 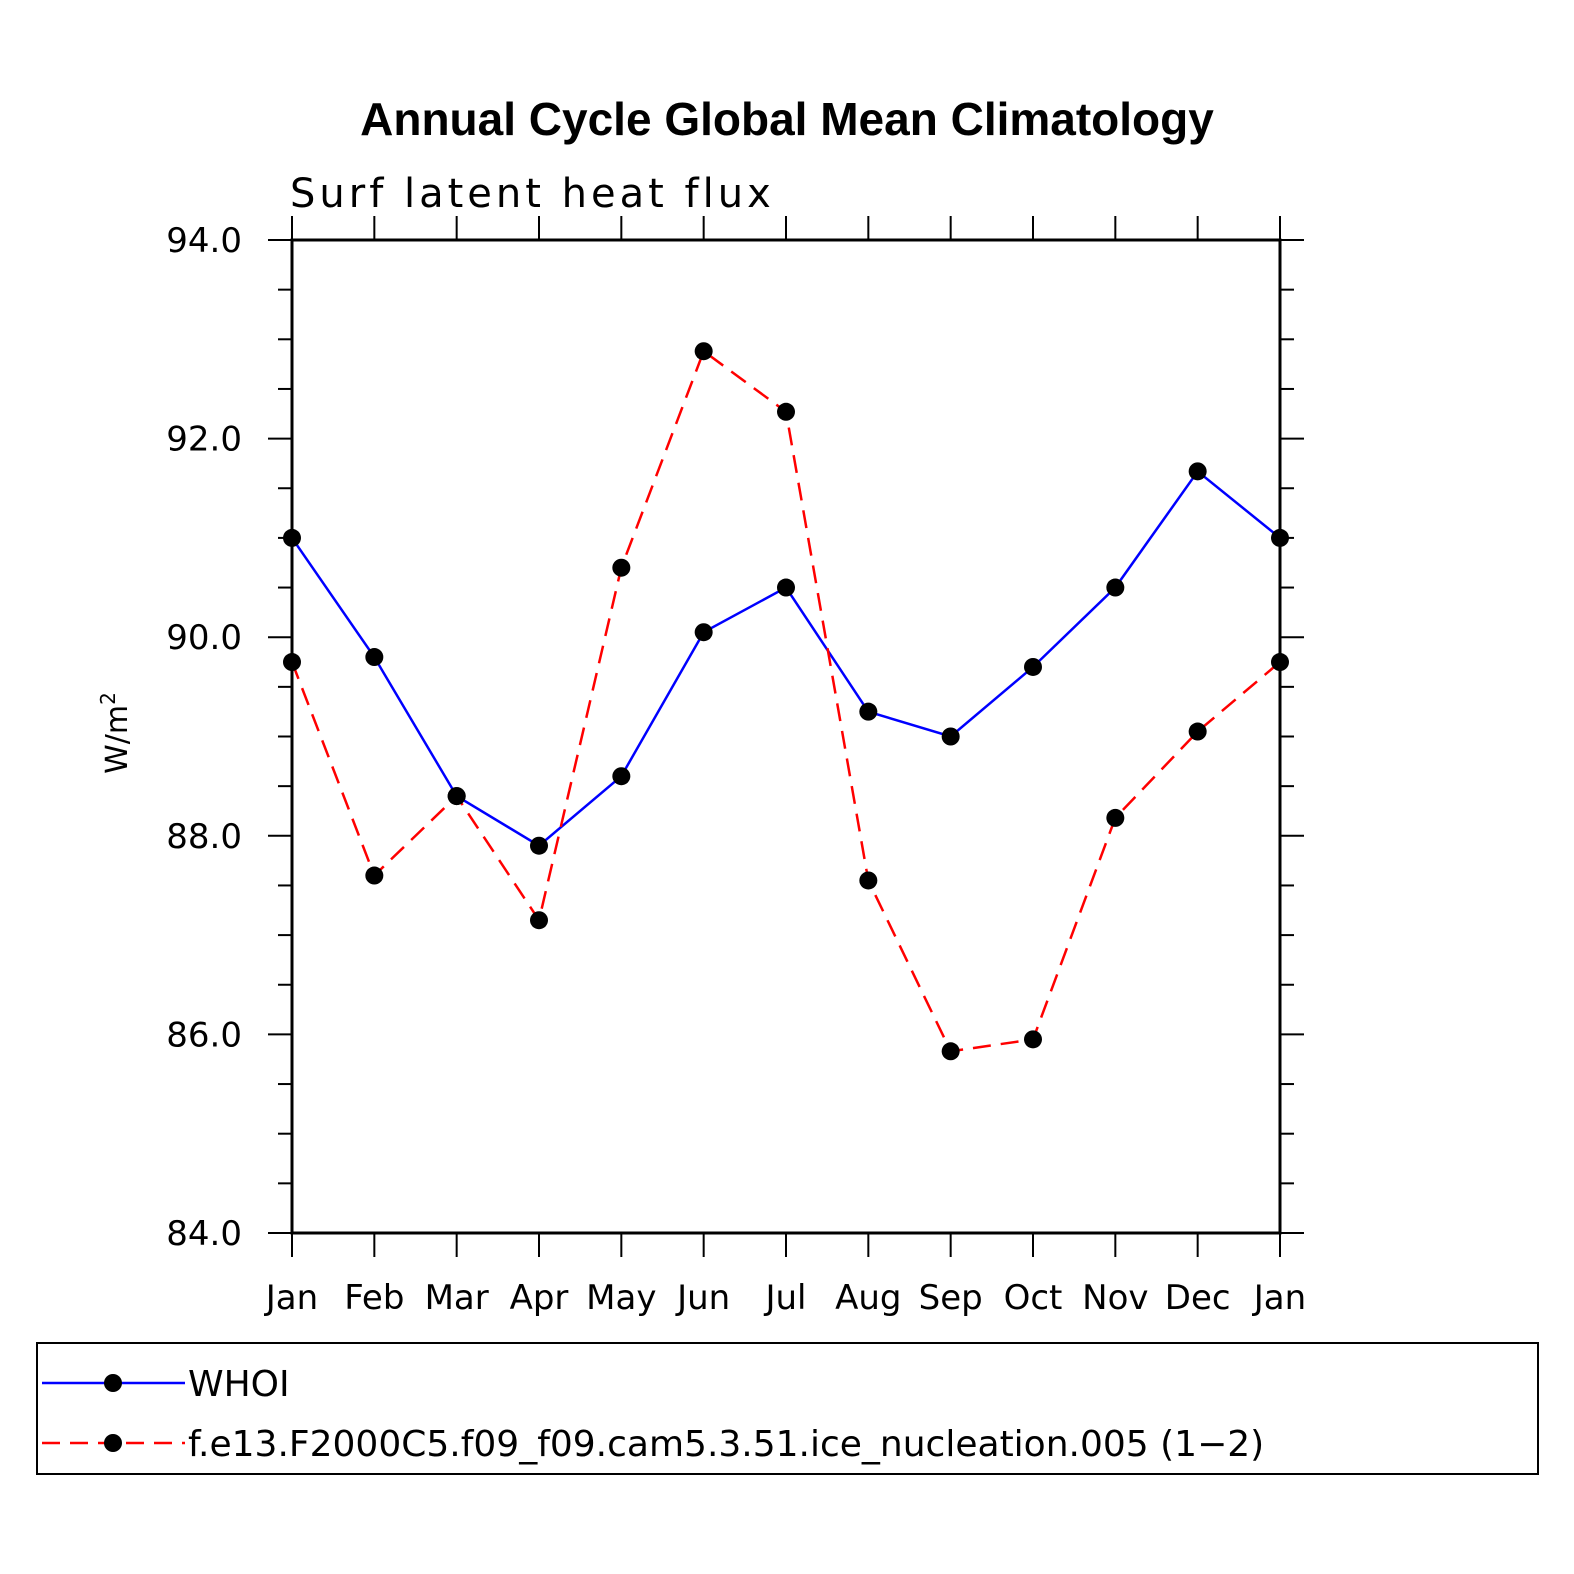 What do you see at coordinates (204, 440) in the screenshot?
I see `y-tick-label: 92.0` at bounding box center [204, 440].